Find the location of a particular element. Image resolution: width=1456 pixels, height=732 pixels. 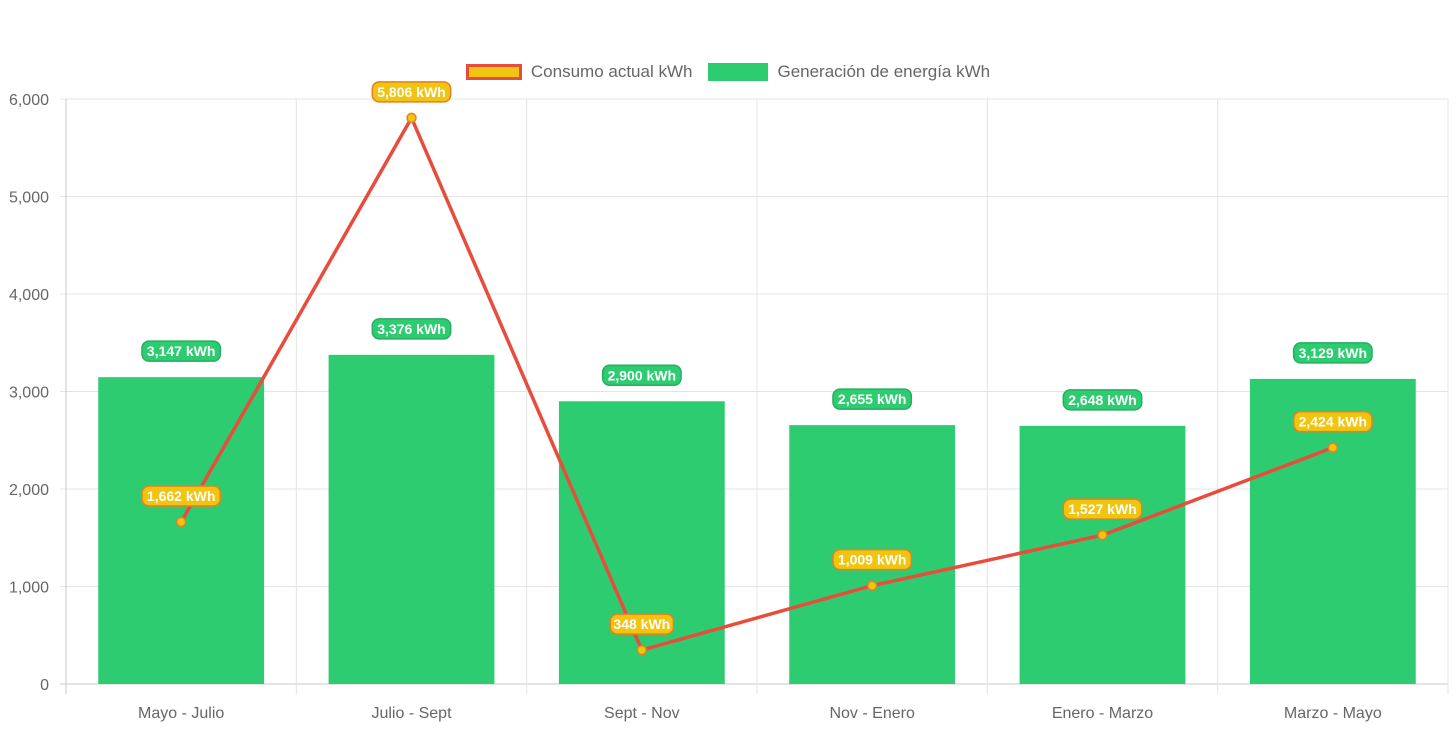

y-tick-label: 2,000 is located at coordinates (29, 490).